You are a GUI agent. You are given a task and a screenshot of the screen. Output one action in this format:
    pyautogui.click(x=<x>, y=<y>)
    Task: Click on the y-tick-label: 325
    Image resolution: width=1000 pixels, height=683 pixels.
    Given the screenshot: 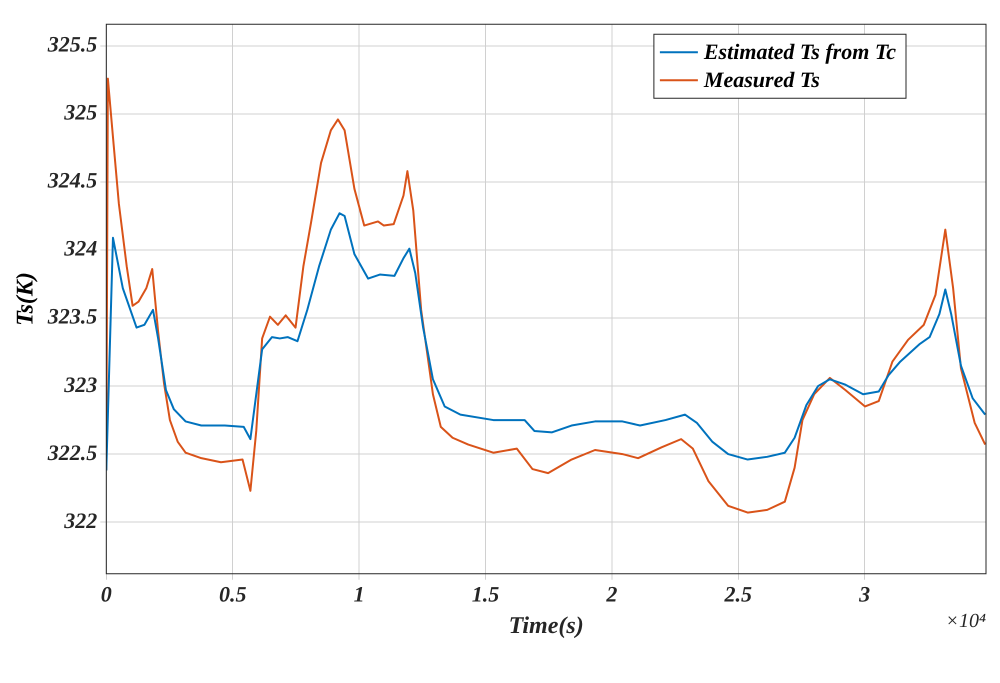 What is the action you would take?
    pyautogui.click(x=80, y=112)
    